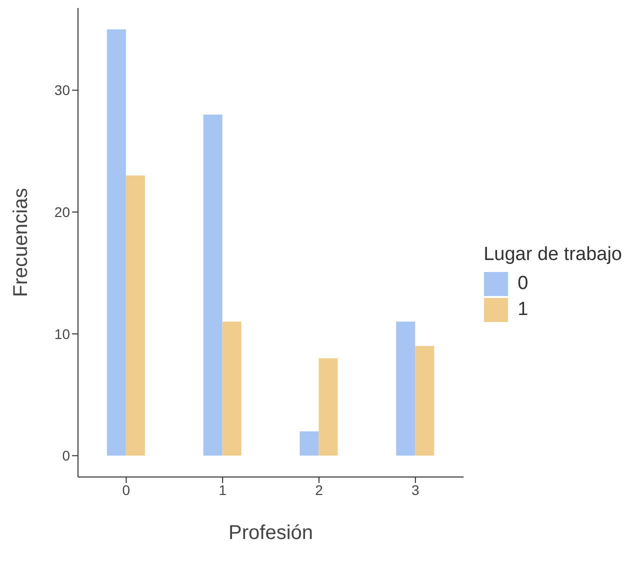  What do you see at coordinates (271, 533) in the screenshot?
I see `x-axis-title: Profesión` at bounding box center [271, 533].